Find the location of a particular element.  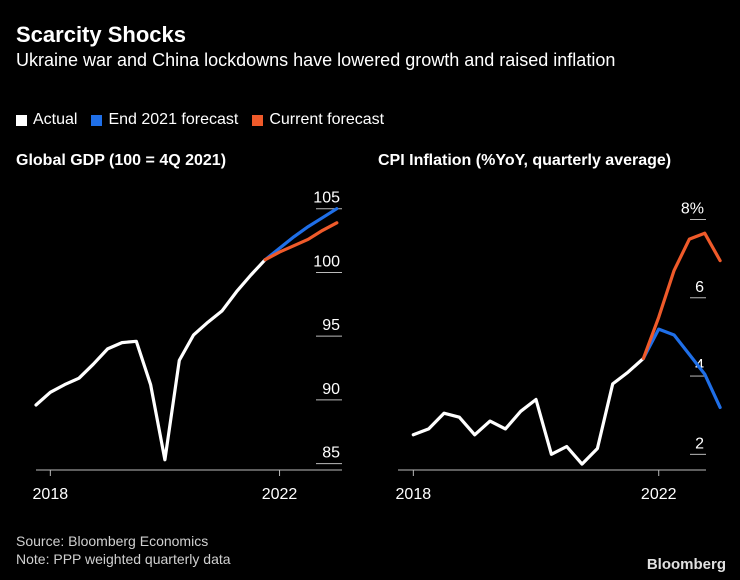

gdp-x-tick-label: 2018 is located at coordinates (51, 494).